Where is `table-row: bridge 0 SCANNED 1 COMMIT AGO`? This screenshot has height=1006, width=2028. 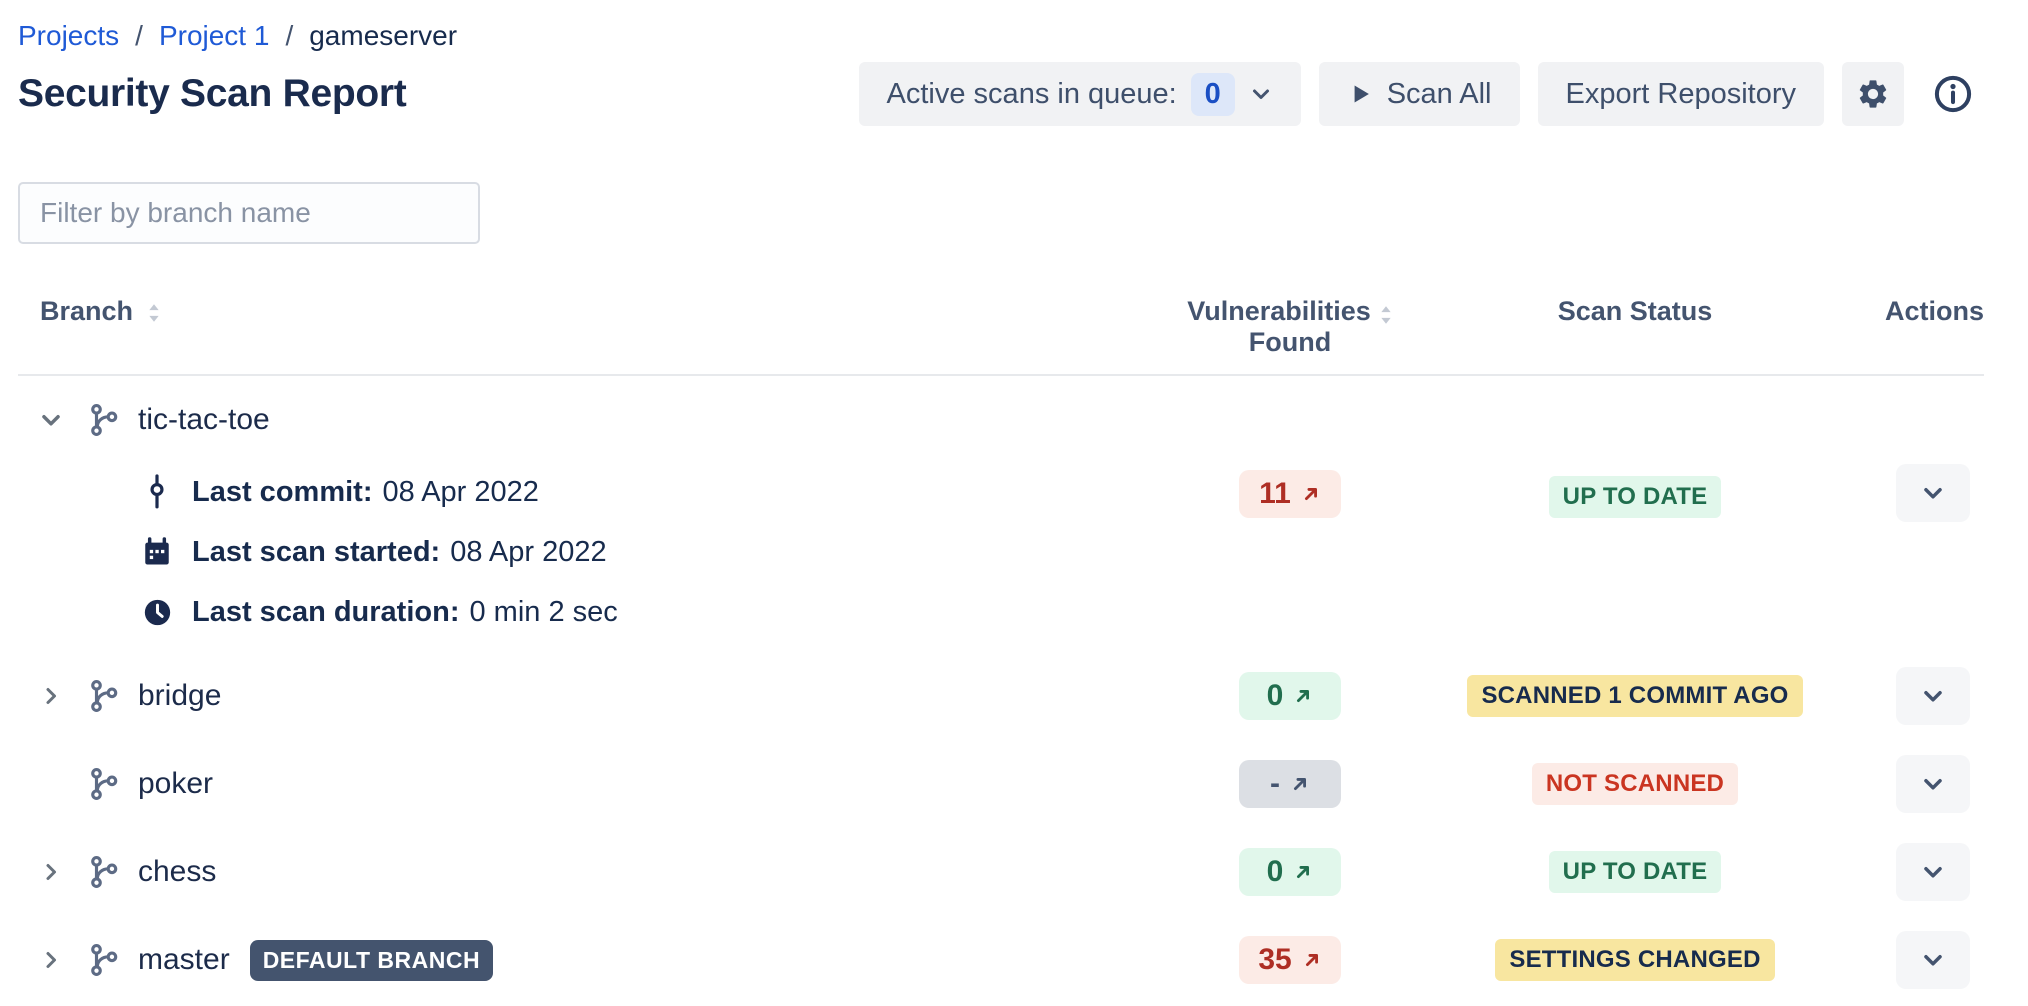
table-row: bridge 0 SCANNED 1 COMMIT AGO is located at coordinates (1001, 696).